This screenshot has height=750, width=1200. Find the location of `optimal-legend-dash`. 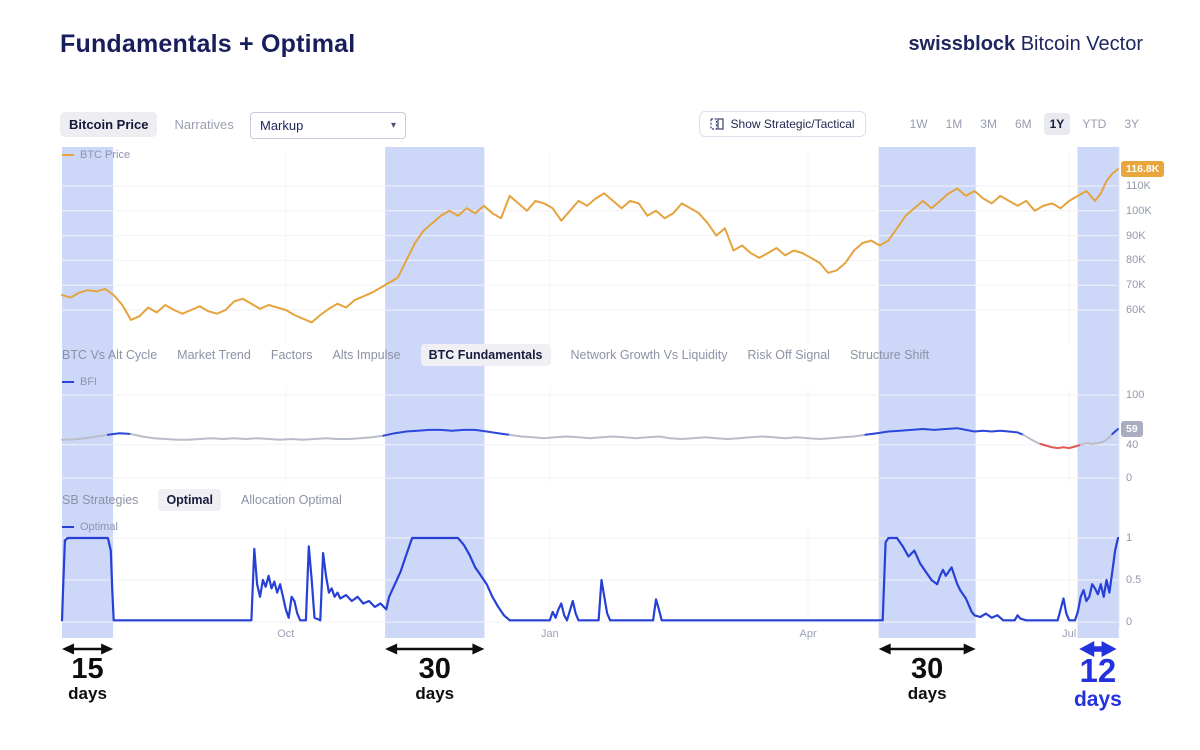

optimal-legend-dash is located at coordinates (68, 527).